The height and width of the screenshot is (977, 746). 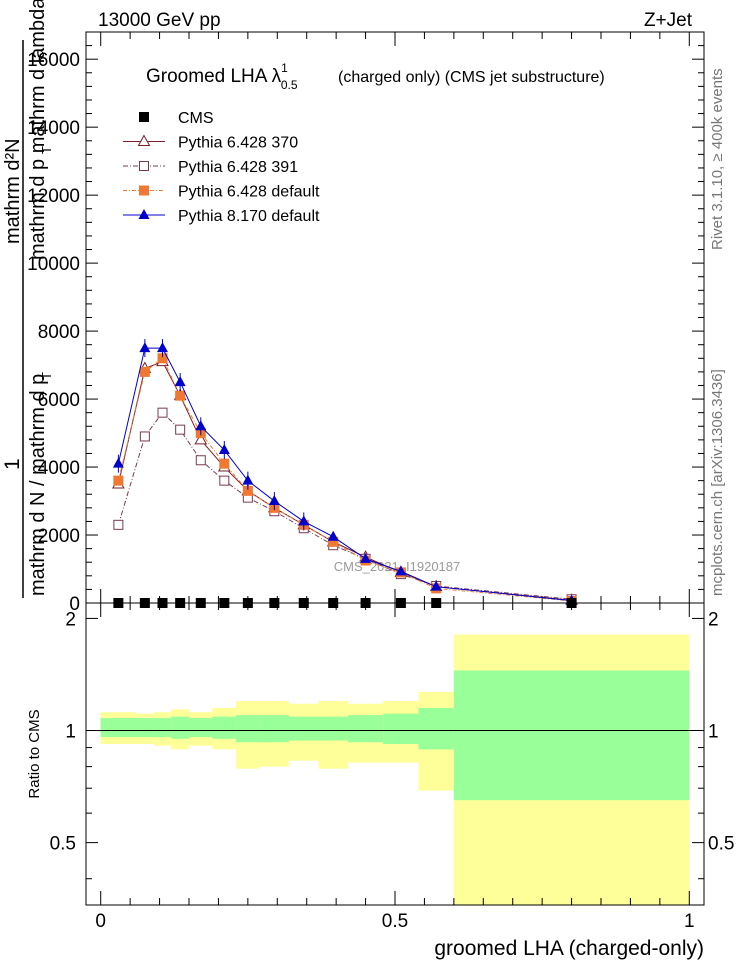 I want to click on y-tick-label: 12000, so click(x=53, y=196).